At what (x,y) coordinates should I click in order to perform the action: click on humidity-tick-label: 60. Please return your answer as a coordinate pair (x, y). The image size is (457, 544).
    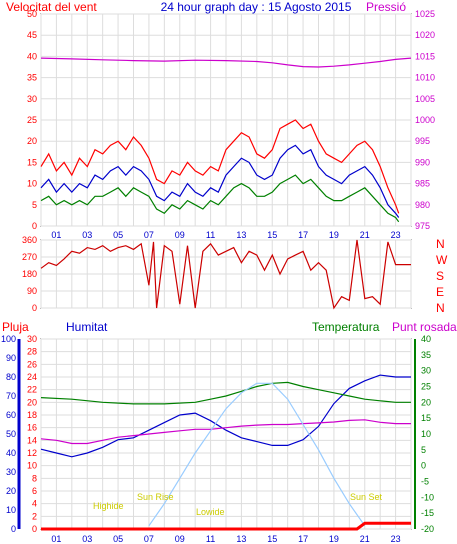
    Looking at the image, I should click on (11, 415).